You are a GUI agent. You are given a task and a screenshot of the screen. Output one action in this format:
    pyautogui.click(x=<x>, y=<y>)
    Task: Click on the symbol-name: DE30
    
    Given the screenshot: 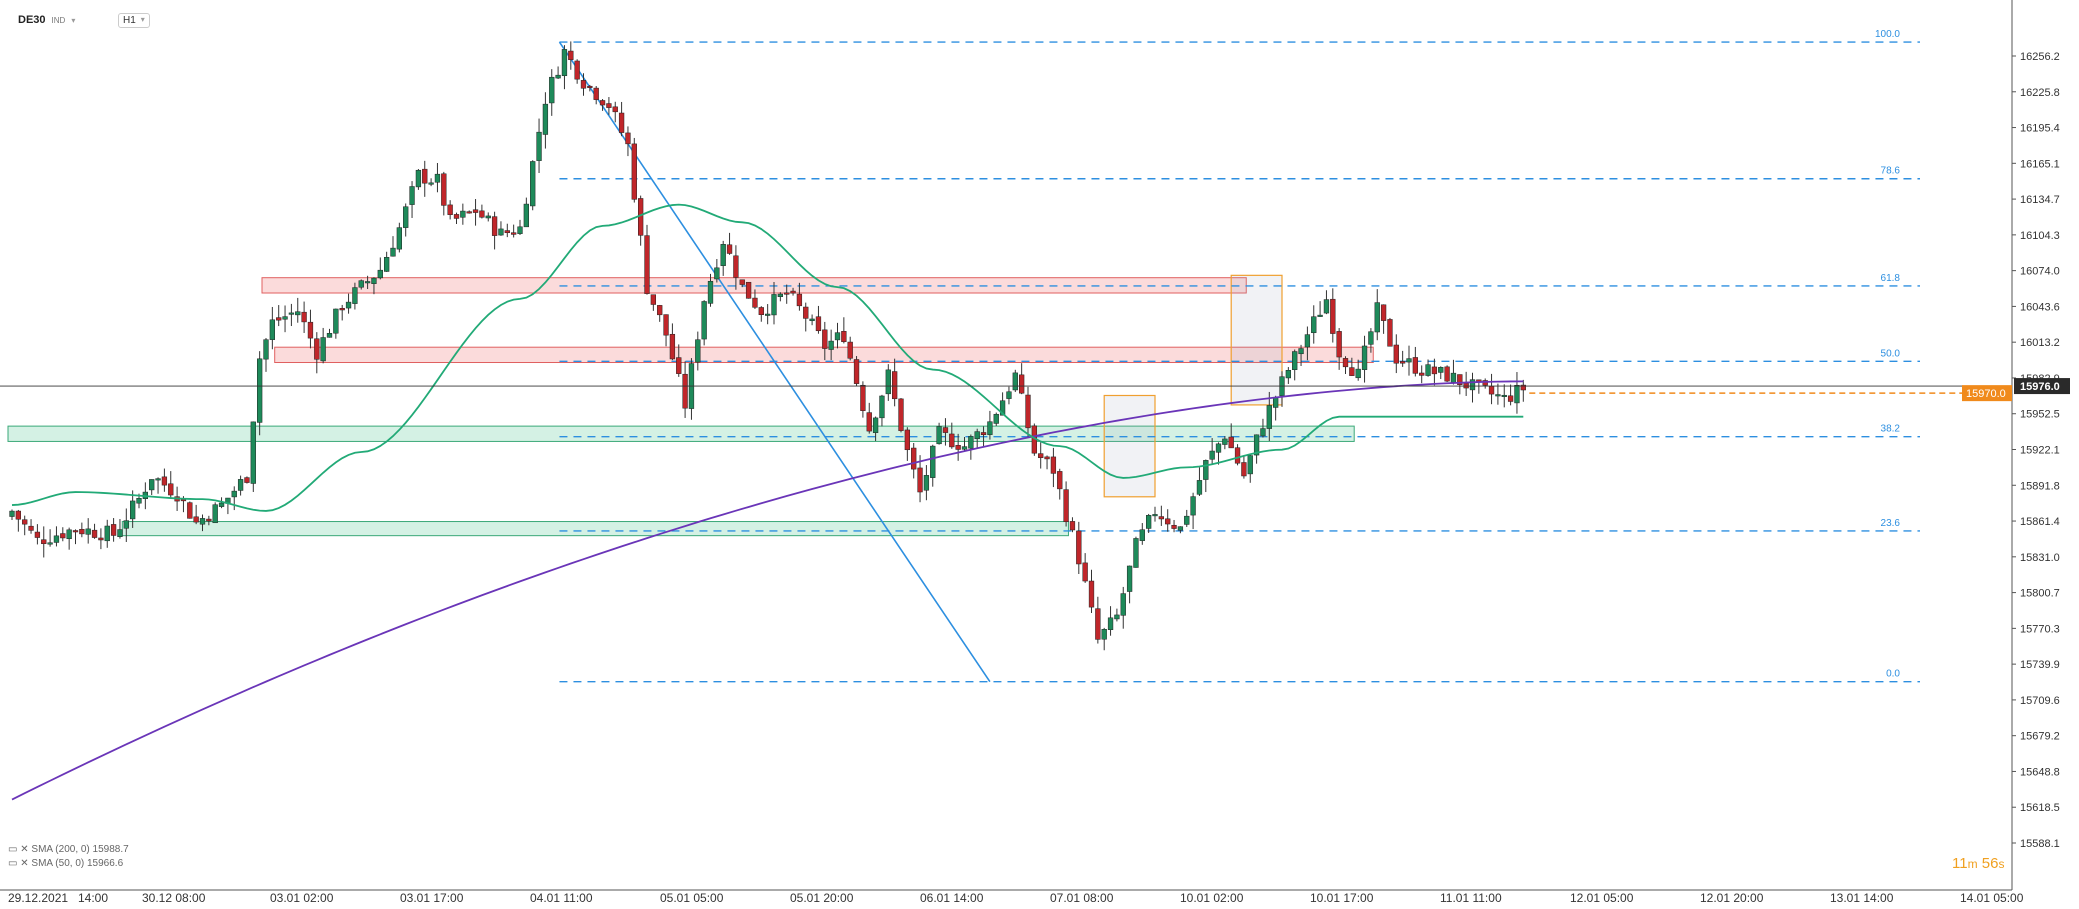 What is the action you would take?
    pyautogui.click(x=32, y=20)
    